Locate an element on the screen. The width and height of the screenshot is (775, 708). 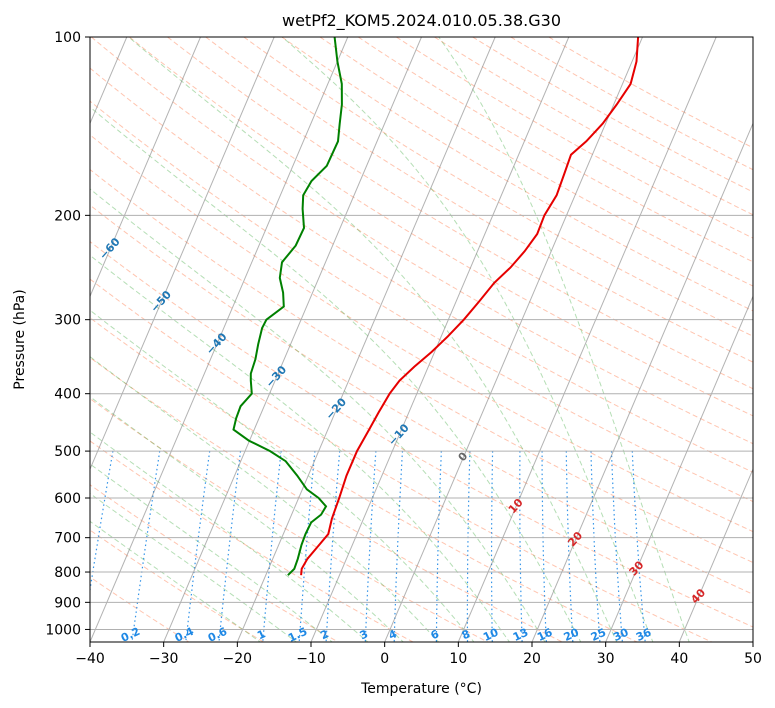
y-axis-title: Pressure (hPa) is located at coordinates (20, 339).